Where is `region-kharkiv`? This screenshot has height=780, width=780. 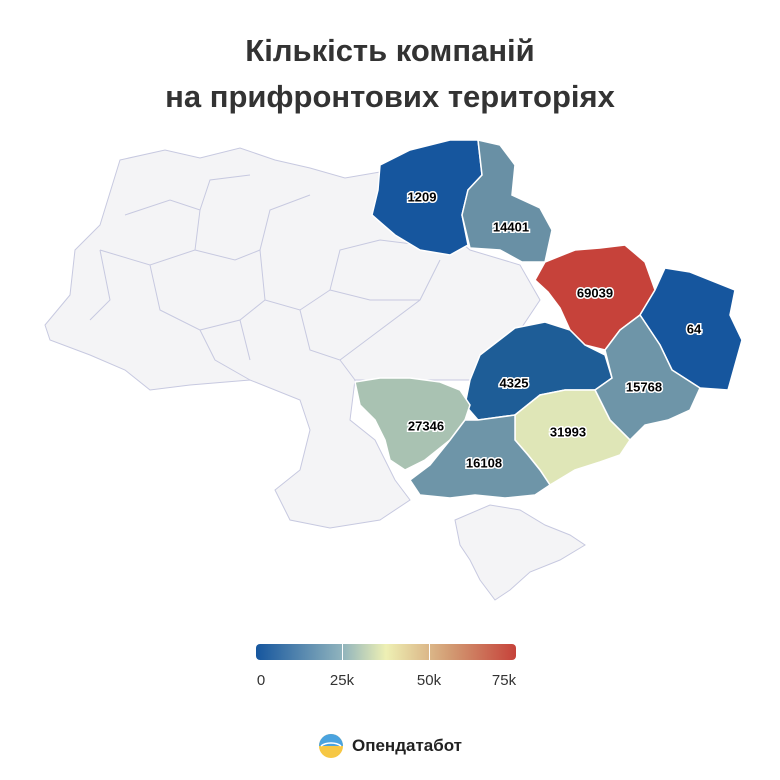
region-kharkiv is located at coordinates (507, 201).